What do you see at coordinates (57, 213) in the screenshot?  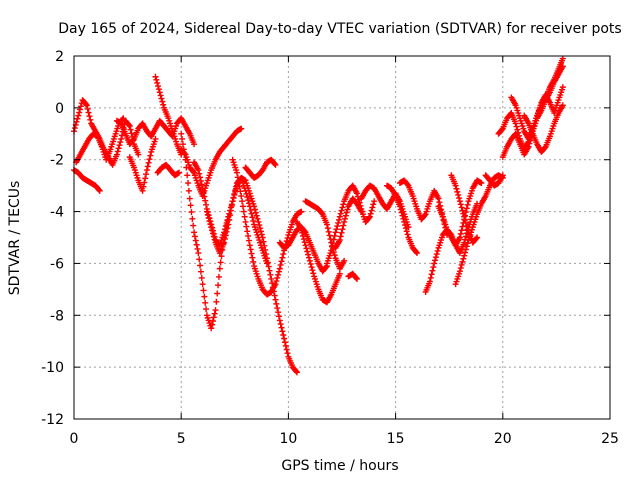 I see `y-tick-label: -4` at bounding box center [57, 213].